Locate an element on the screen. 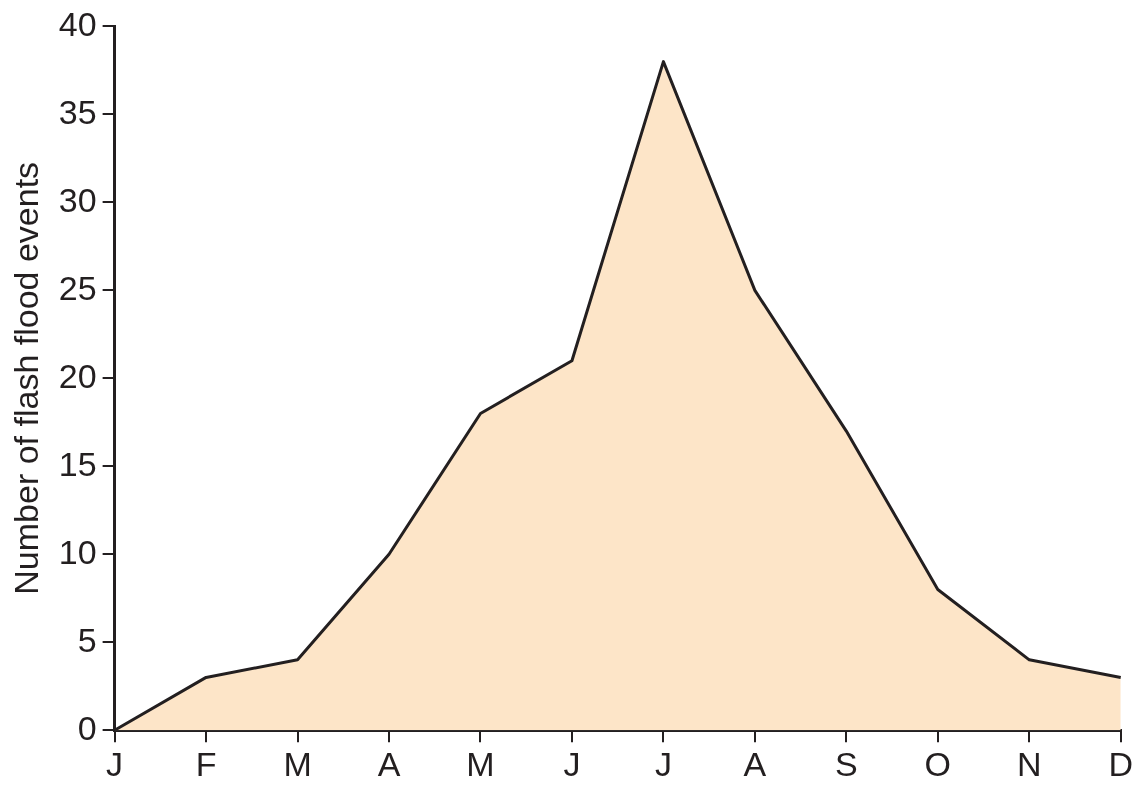 This screenshot has width=1137, height=791. x-tick-label: D is located at coordinates (1120, 763).